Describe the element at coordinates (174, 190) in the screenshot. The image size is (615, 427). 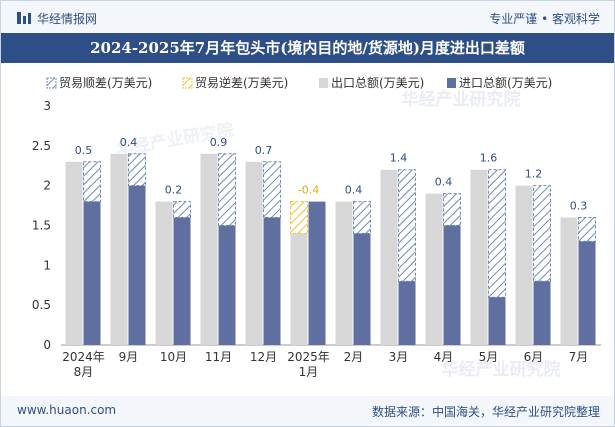
I see `data-label: 0.2` at that location.